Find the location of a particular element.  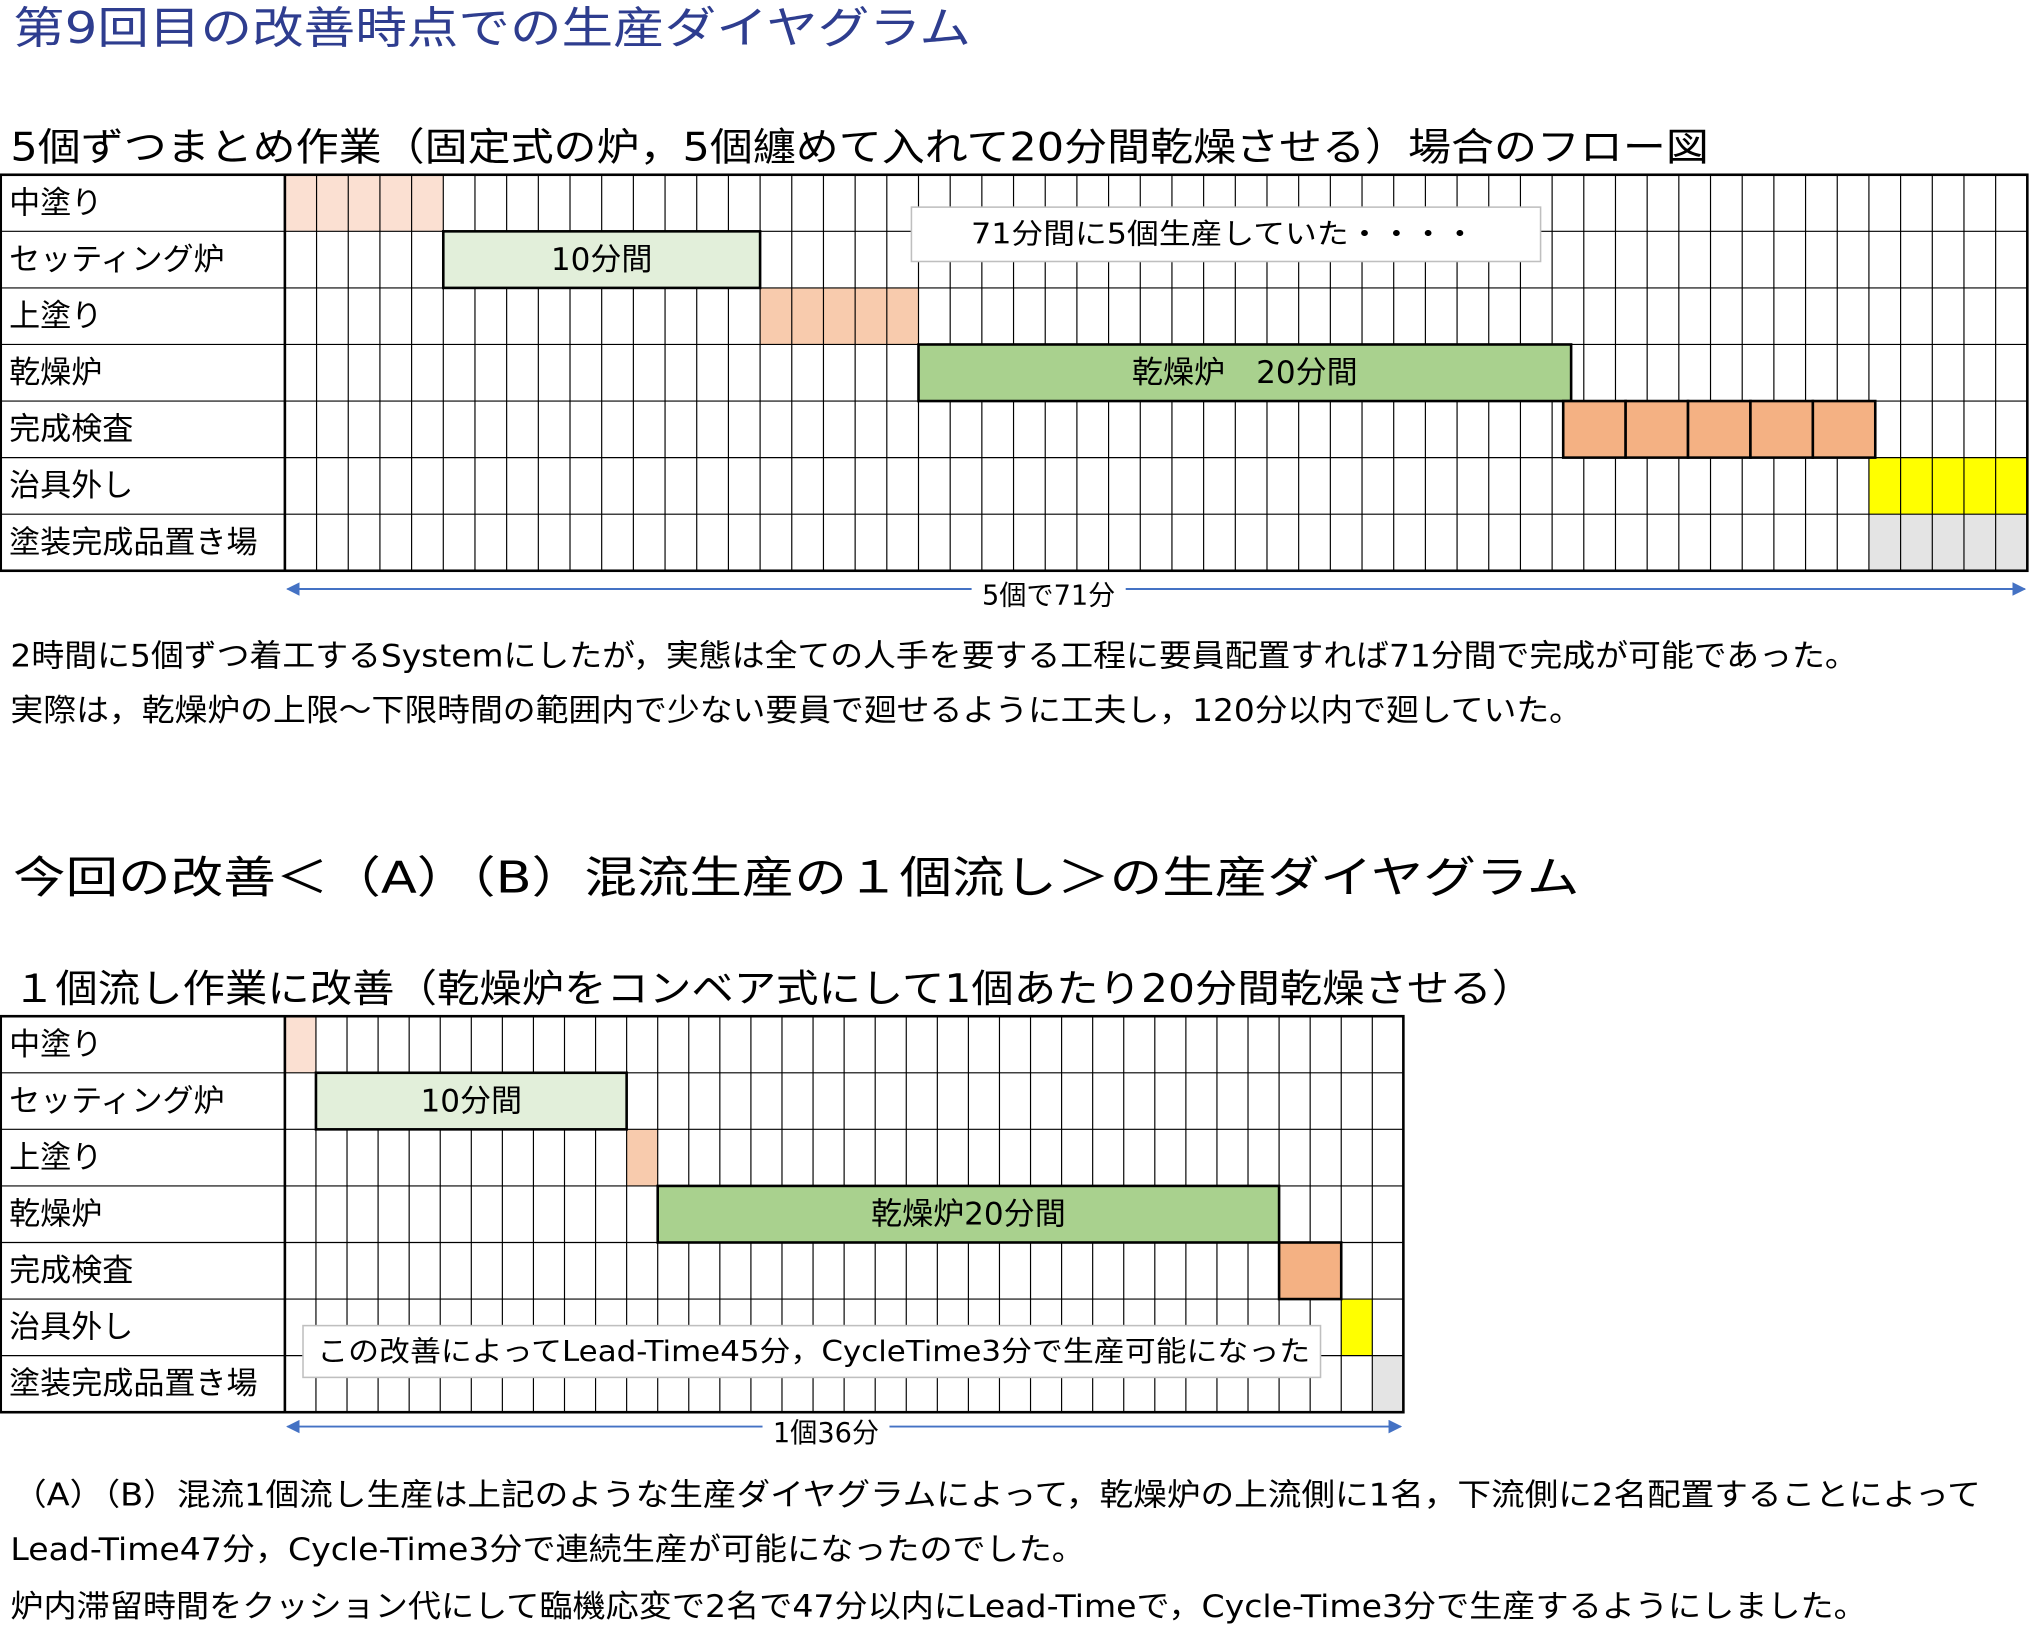

bar-label: 乾燥炉20分間 is located at coordinates (968, 1215).